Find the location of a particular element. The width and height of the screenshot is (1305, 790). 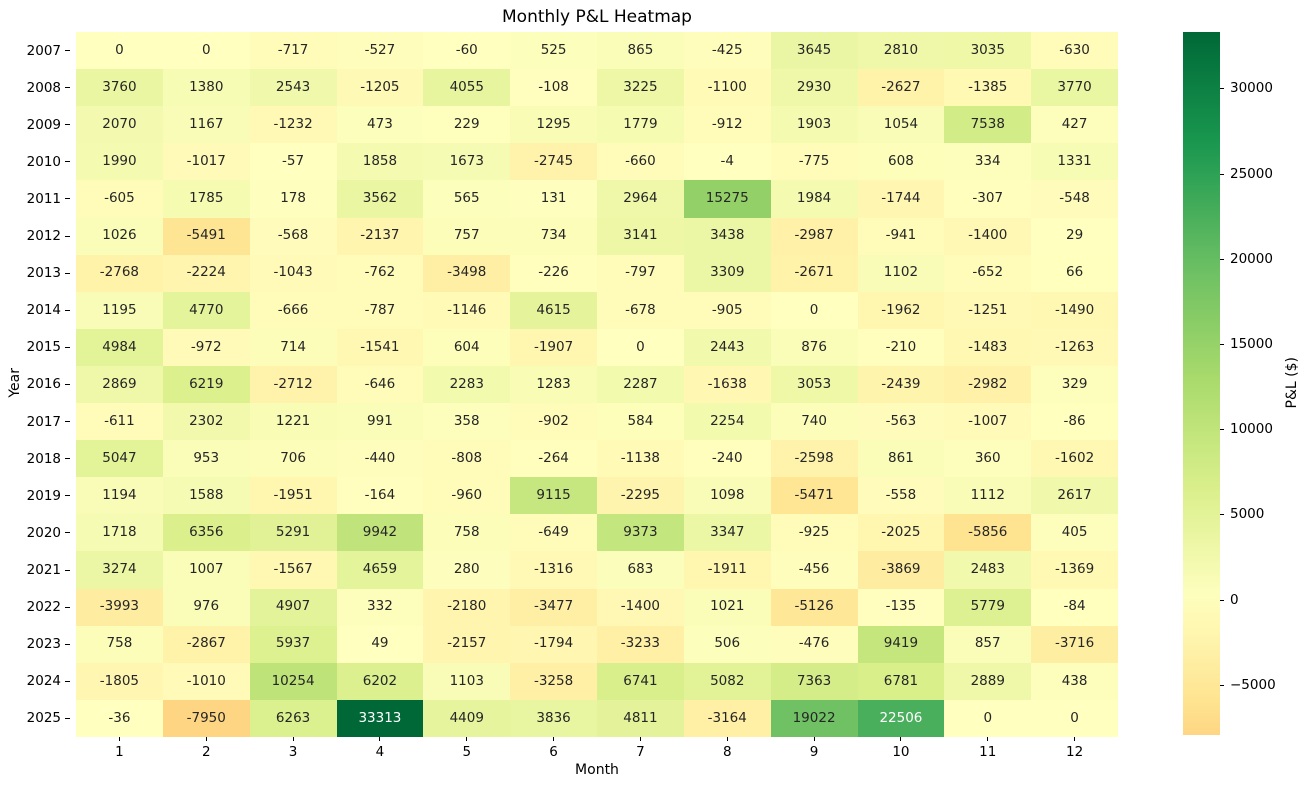

heatmap-cell: -762 is located at coordinates (380, 273).